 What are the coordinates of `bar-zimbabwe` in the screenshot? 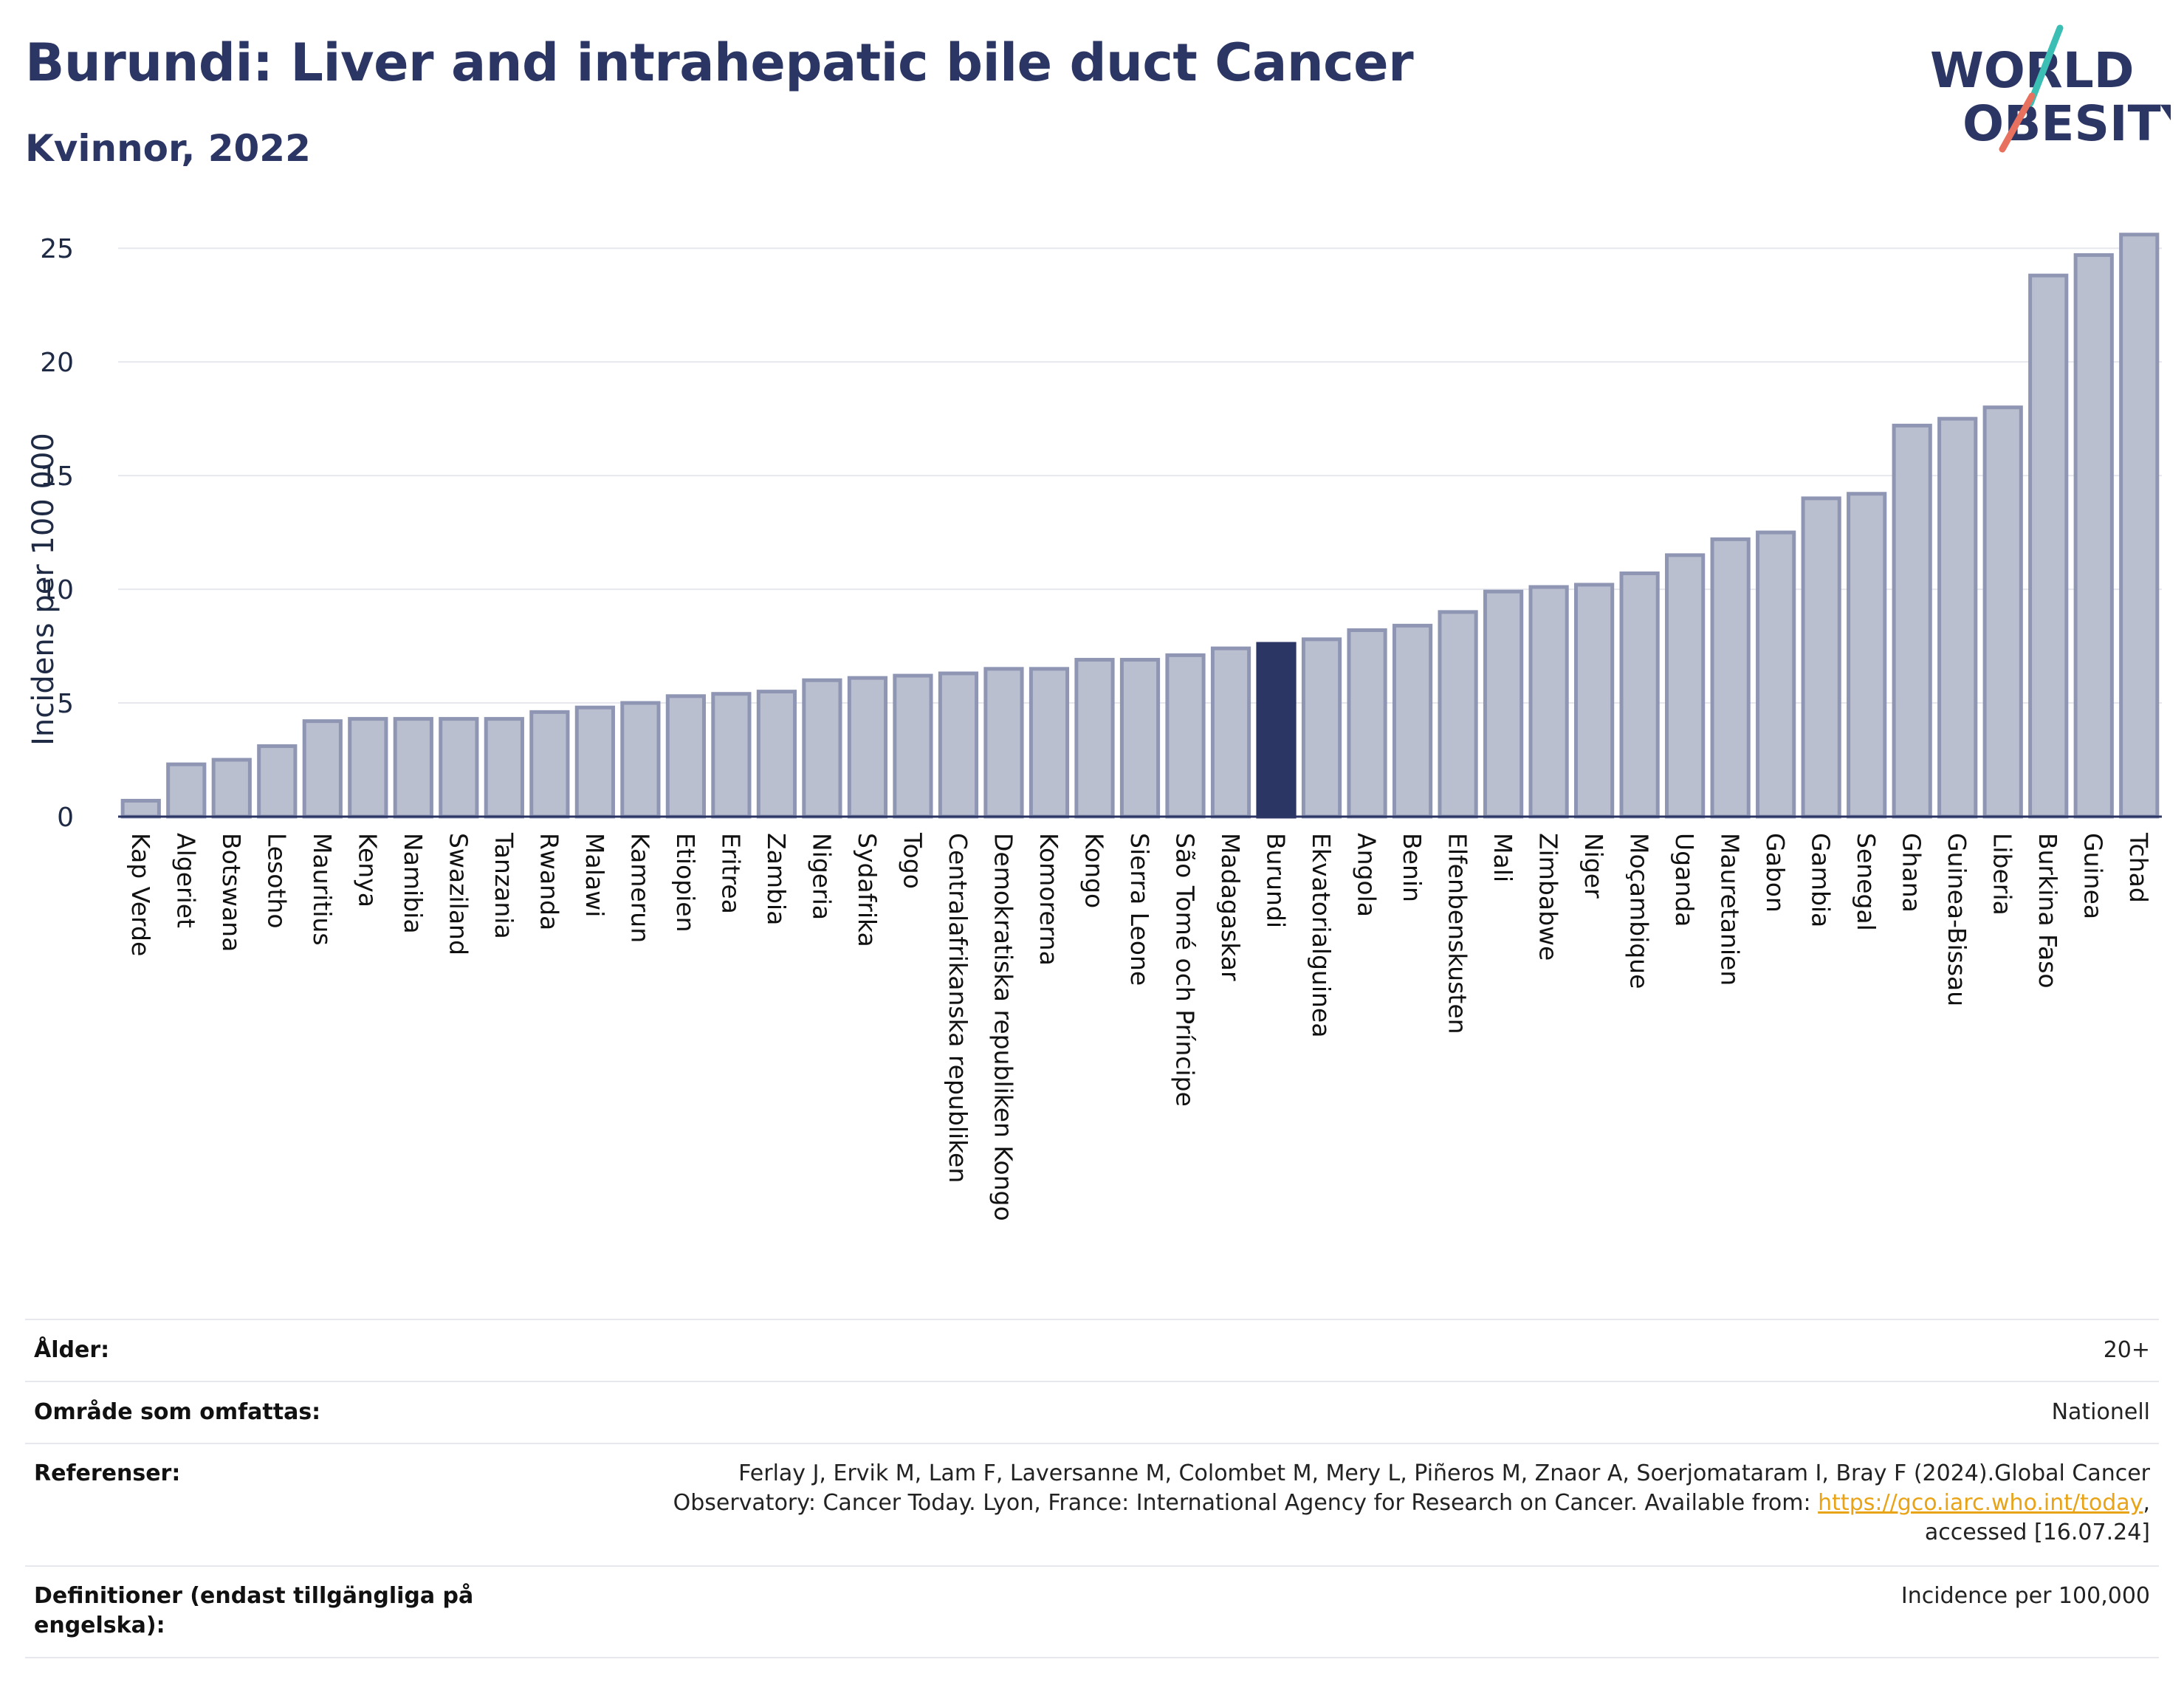 It's located at (1548, 702).